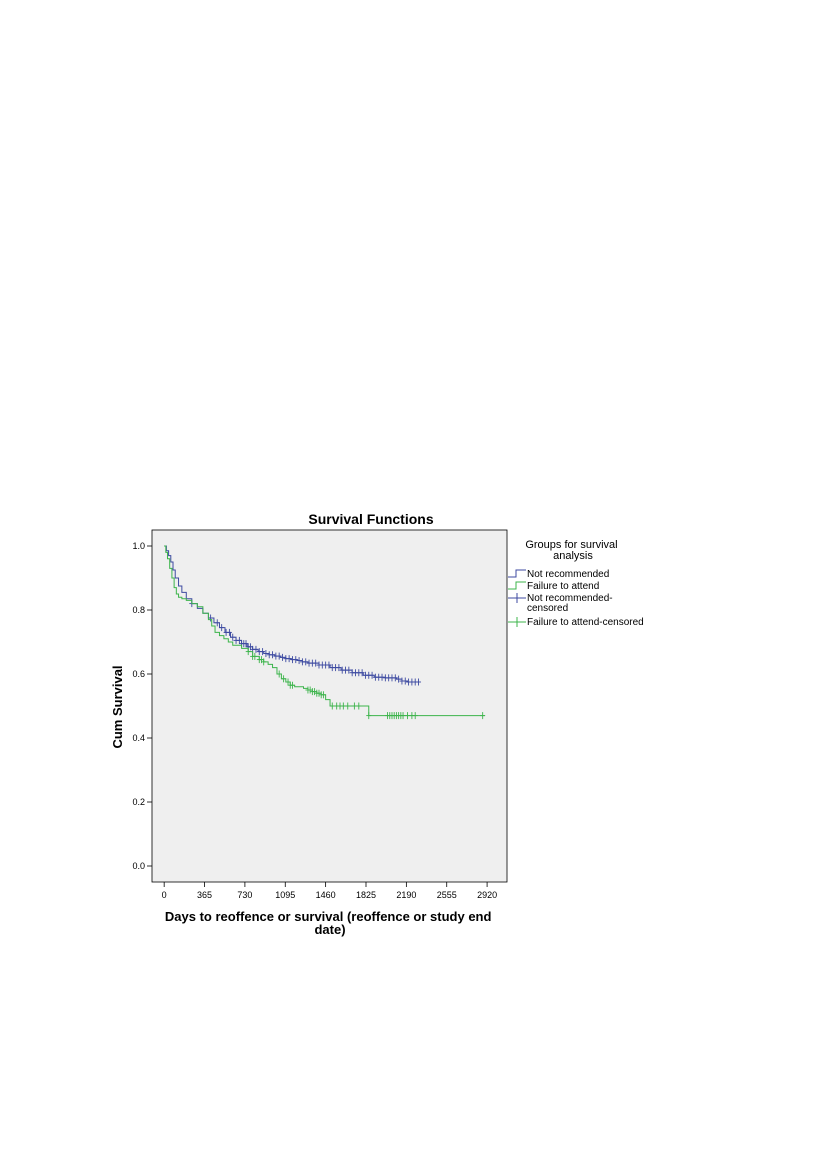 The width and height of the screenshot is (827, 1169). What do you see at coordinates (138, 610) in the screenshot?
I see `y-tick-label: 0.8` at bounding box center [138, 610].